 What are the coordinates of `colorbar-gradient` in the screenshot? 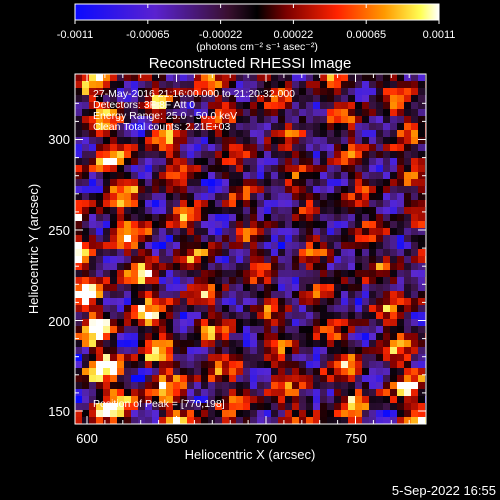 It's located at (257, 12).